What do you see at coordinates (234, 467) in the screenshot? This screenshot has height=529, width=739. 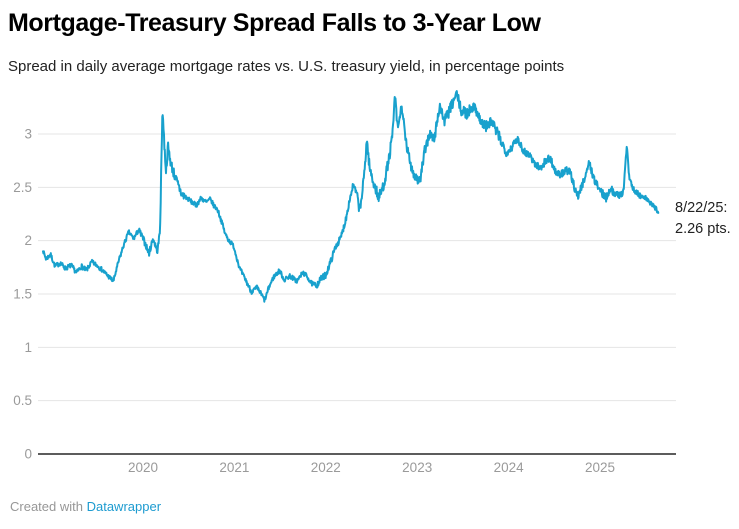 I see `x-tick-label: 2021` at bounding box center [234, 467].